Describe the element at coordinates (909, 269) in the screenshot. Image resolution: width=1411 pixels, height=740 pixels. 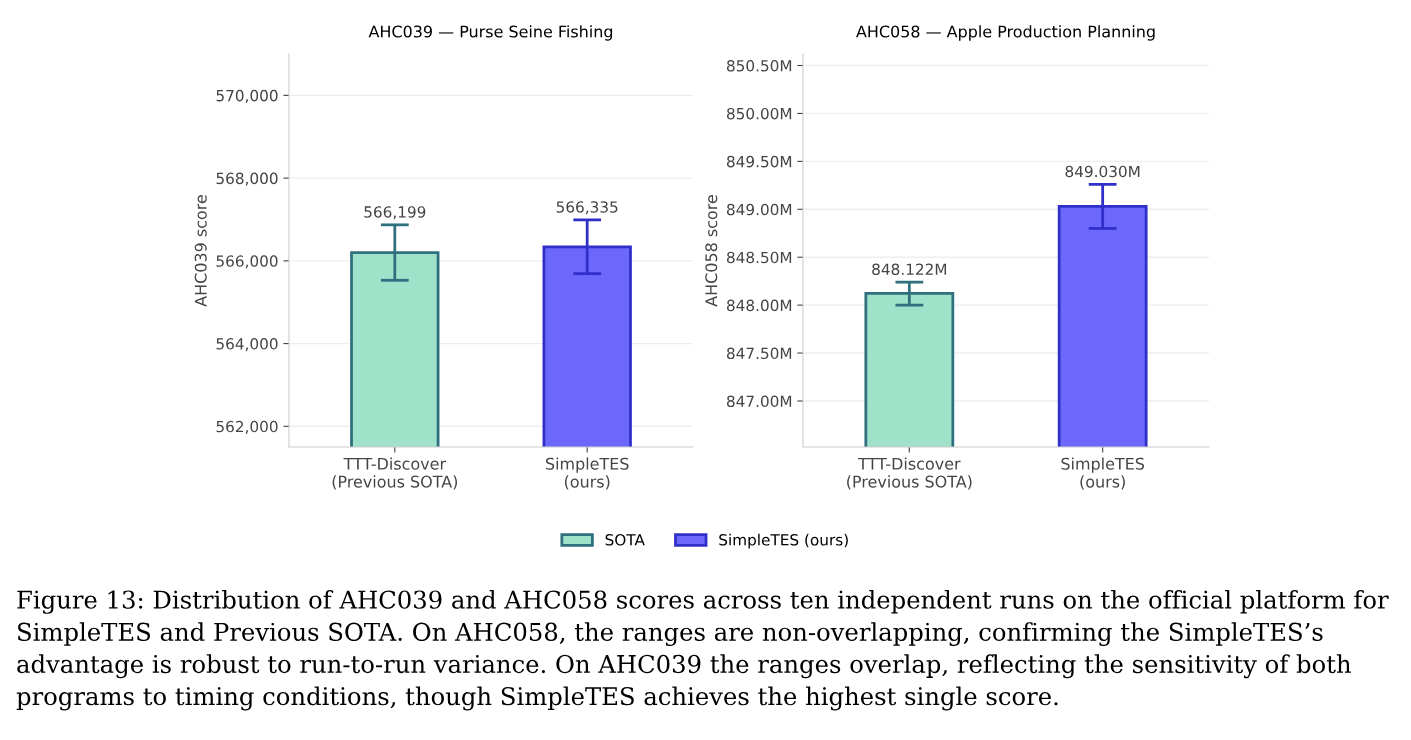
I see `data-label: 848.122M` at that location.